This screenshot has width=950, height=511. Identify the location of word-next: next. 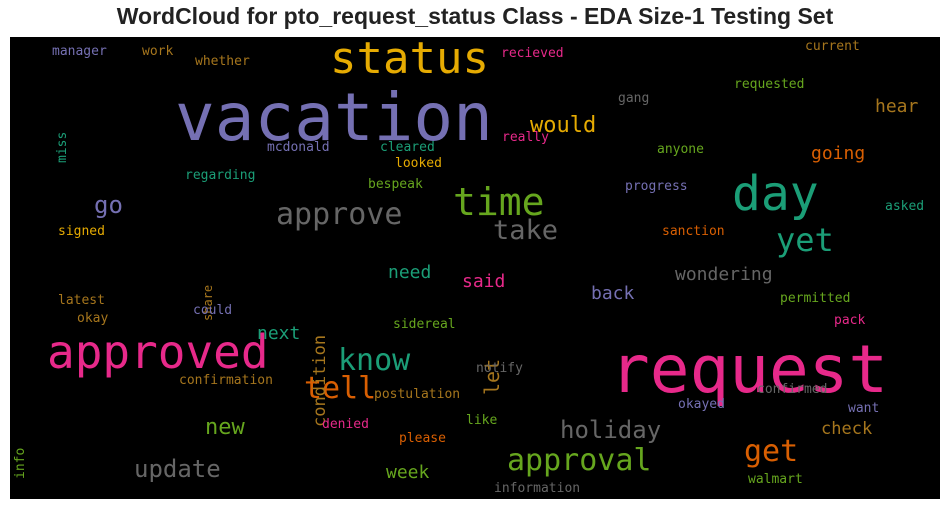
(279, 333).